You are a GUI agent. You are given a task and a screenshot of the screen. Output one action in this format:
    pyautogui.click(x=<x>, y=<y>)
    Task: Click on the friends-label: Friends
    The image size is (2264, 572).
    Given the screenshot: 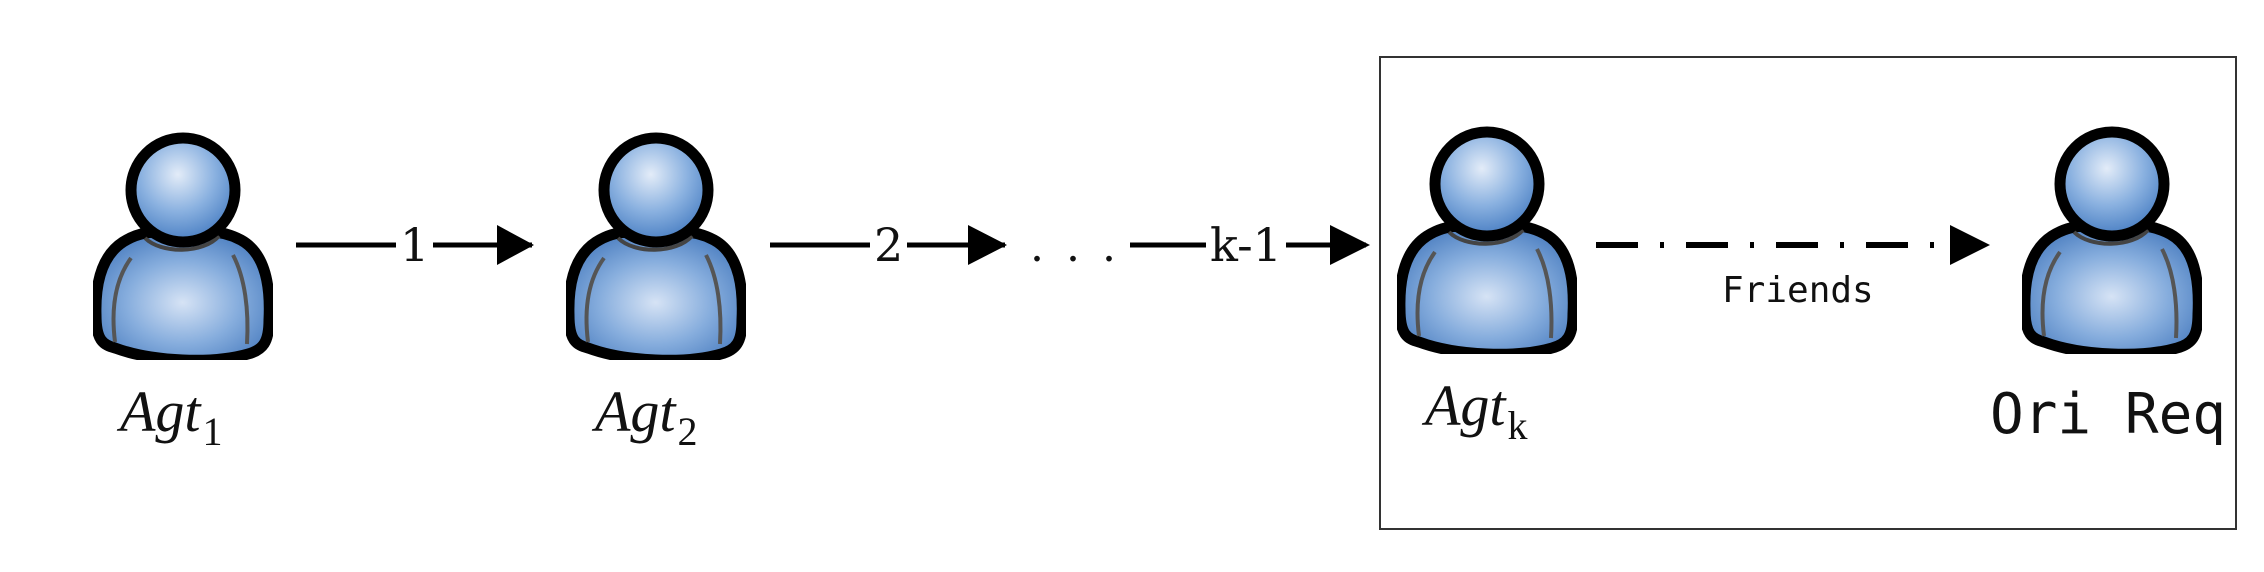 What is the action you would take?
    pyautogui.click(x=1798, y=290)
    